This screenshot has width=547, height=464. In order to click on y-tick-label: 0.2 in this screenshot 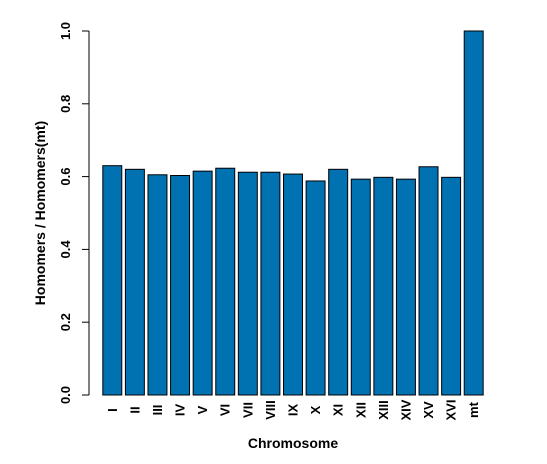, I will do `click(65, 322)`.